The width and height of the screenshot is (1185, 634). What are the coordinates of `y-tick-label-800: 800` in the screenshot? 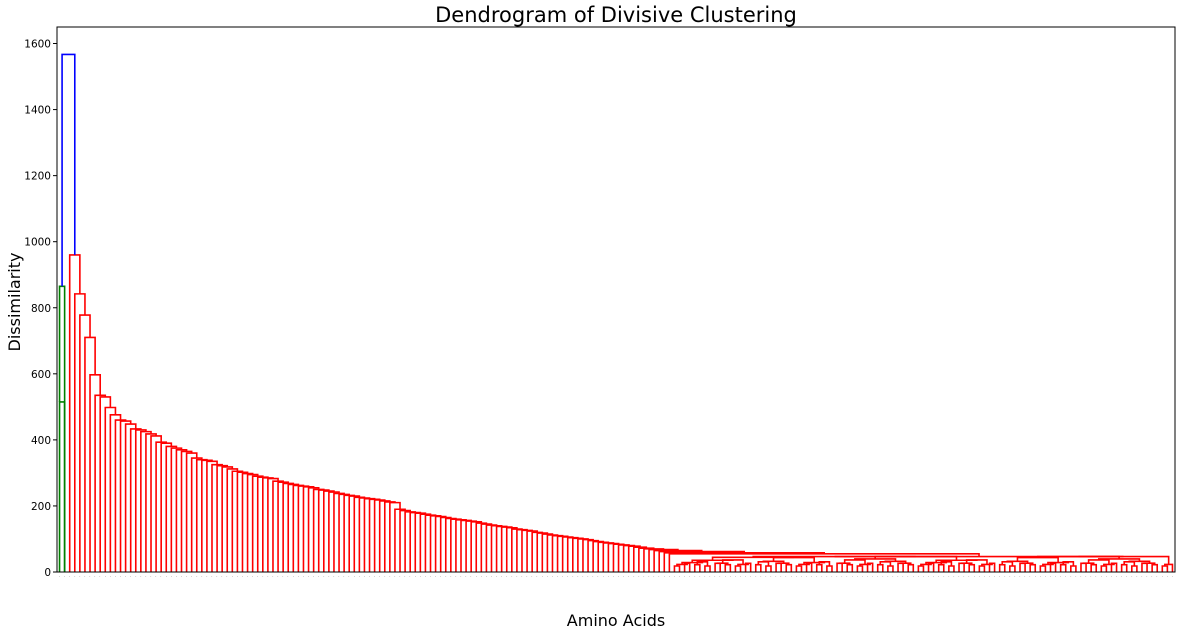 It's located at (41, 309).